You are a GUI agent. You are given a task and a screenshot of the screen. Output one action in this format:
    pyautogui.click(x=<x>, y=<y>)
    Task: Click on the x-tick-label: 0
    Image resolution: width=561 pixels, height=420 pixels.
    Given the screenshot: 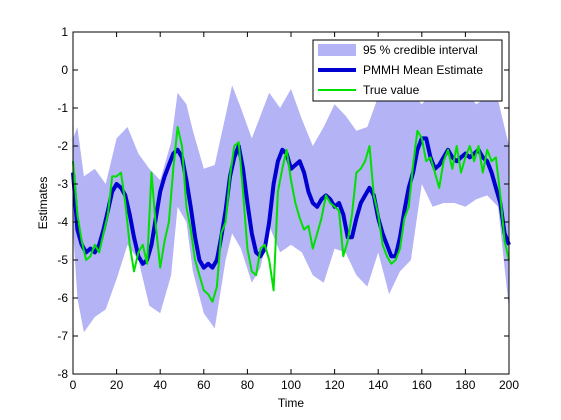 What is the action you would take?
    pyautogui.click(x=73, y=385)
    